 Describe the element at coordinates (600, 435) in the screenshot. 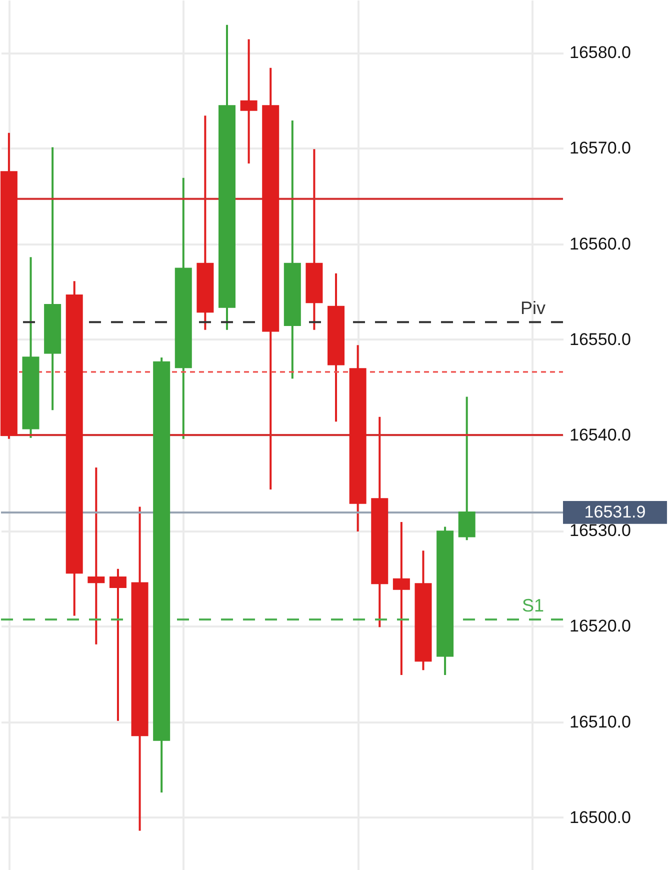

I see `y-tick-label: 16540.0` at that location.